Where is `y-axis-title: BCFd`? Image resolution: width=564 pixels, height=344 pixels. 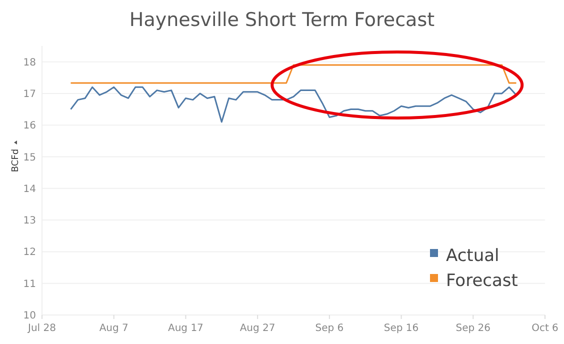 y-axis-title: BCFd is located at coordinates (16, 160).